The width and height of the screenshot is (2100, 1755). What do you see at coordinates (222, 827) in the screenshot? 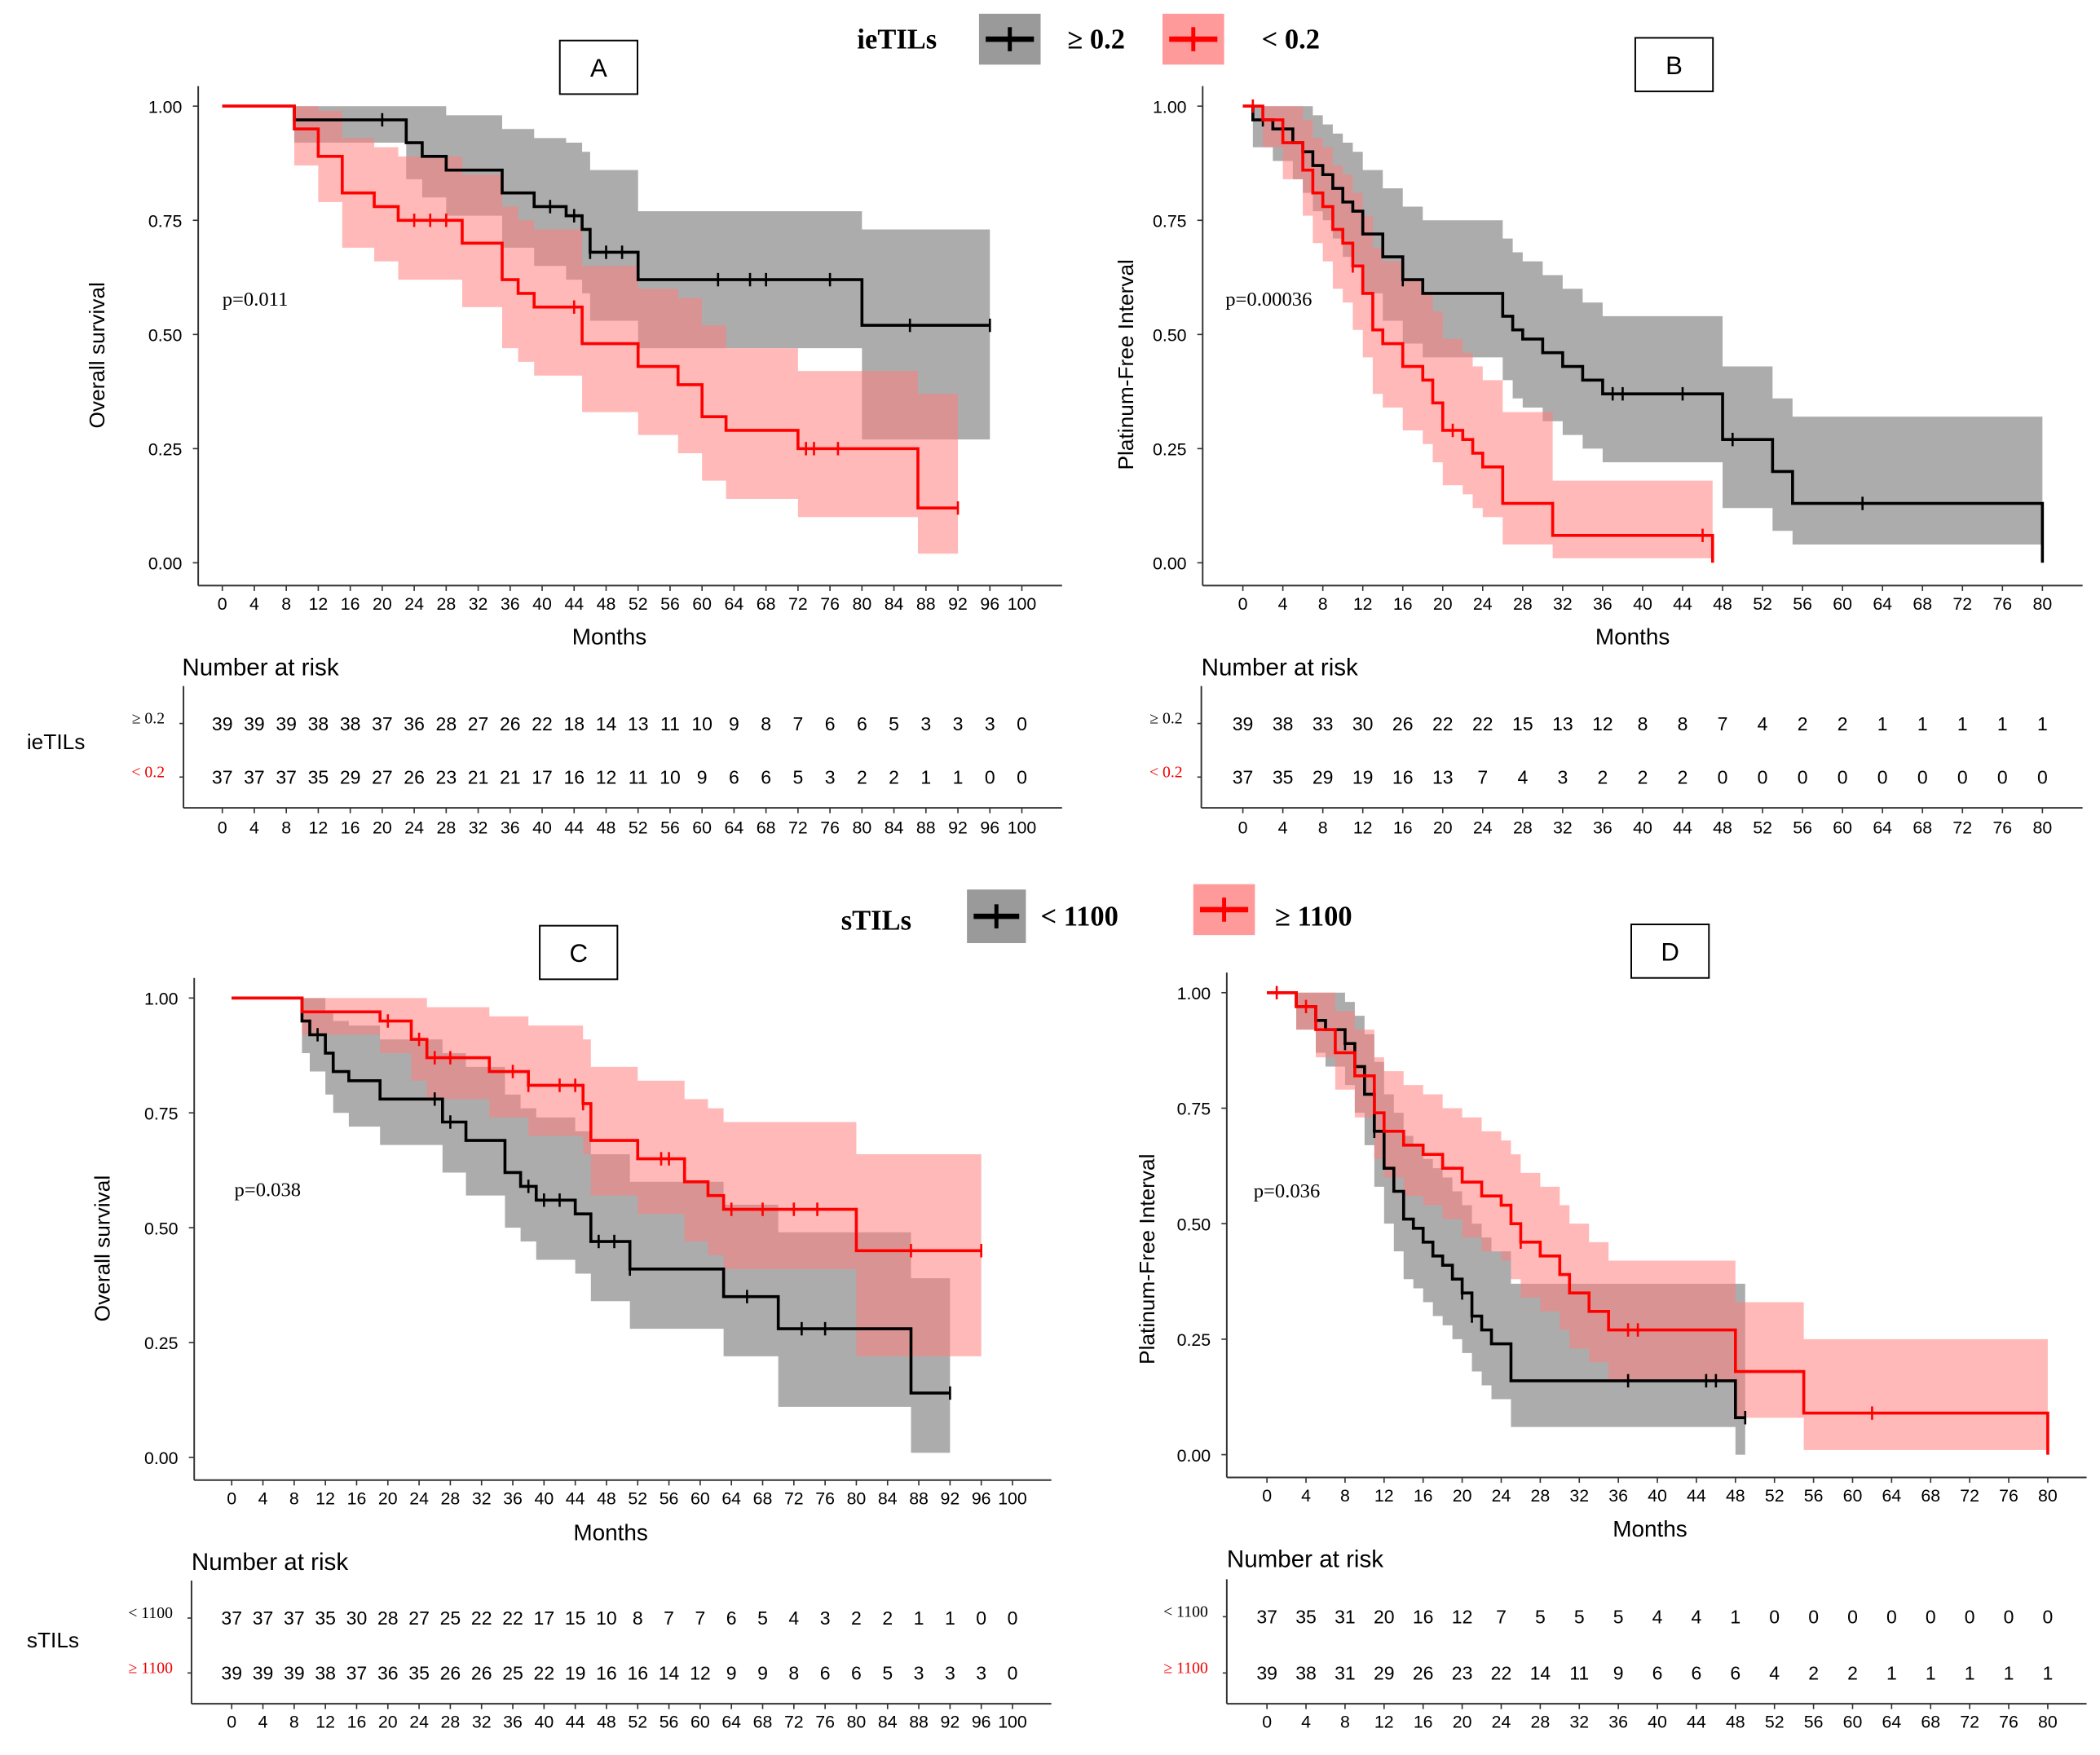
I see `risk-x-tick-label: 0` at bounding box center [222, 827].